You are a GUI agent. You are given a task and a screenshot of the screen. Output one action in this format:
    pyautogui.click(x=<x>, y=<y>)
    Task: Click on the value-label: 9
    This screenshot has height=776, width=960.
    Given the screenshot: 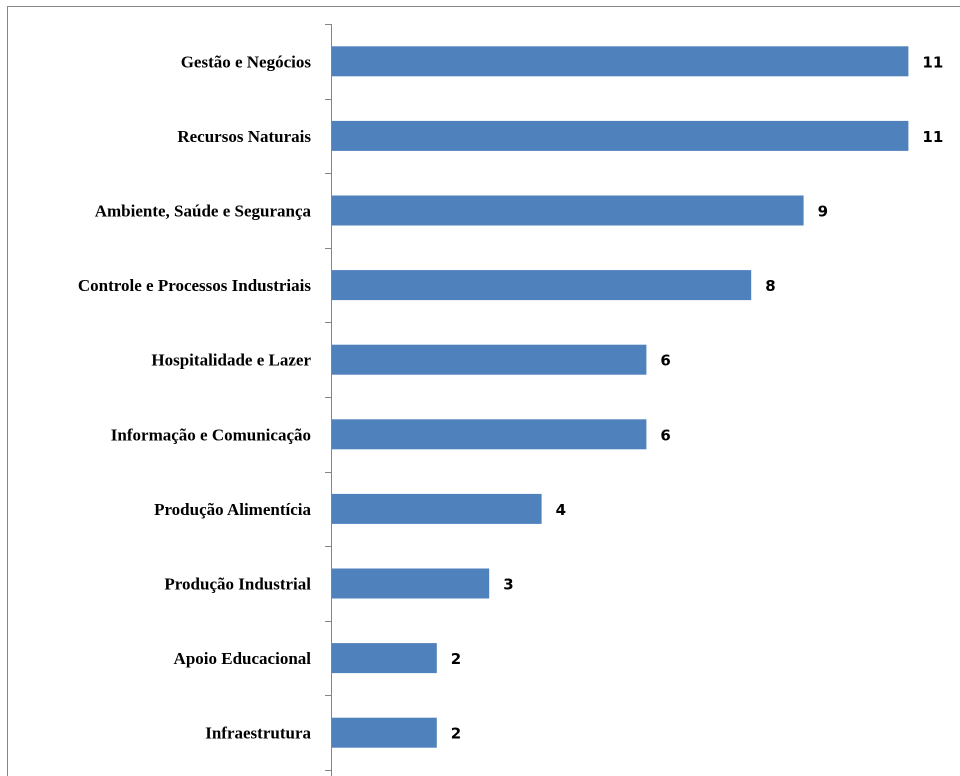 What is the action you would take?
    pyautogui.click(x=823, y=212)
    